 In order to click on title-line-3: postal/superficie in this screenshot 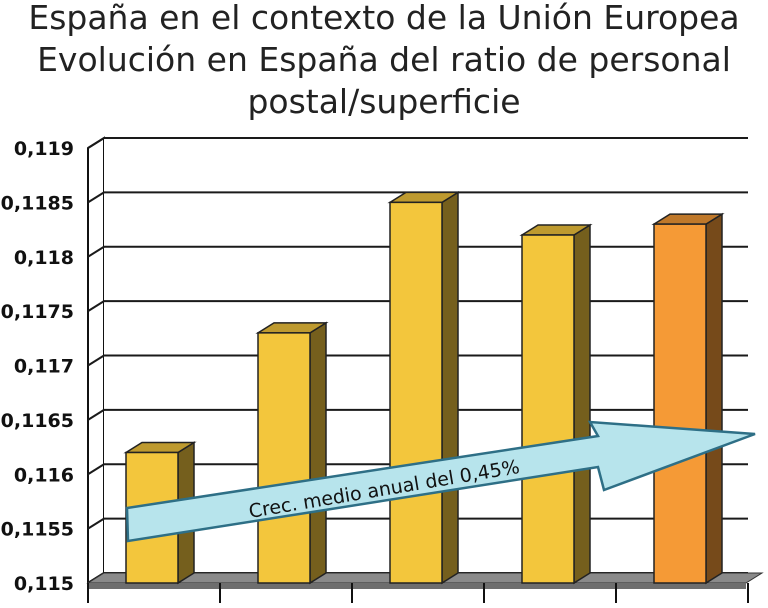, I will do `click(383, 101)`.